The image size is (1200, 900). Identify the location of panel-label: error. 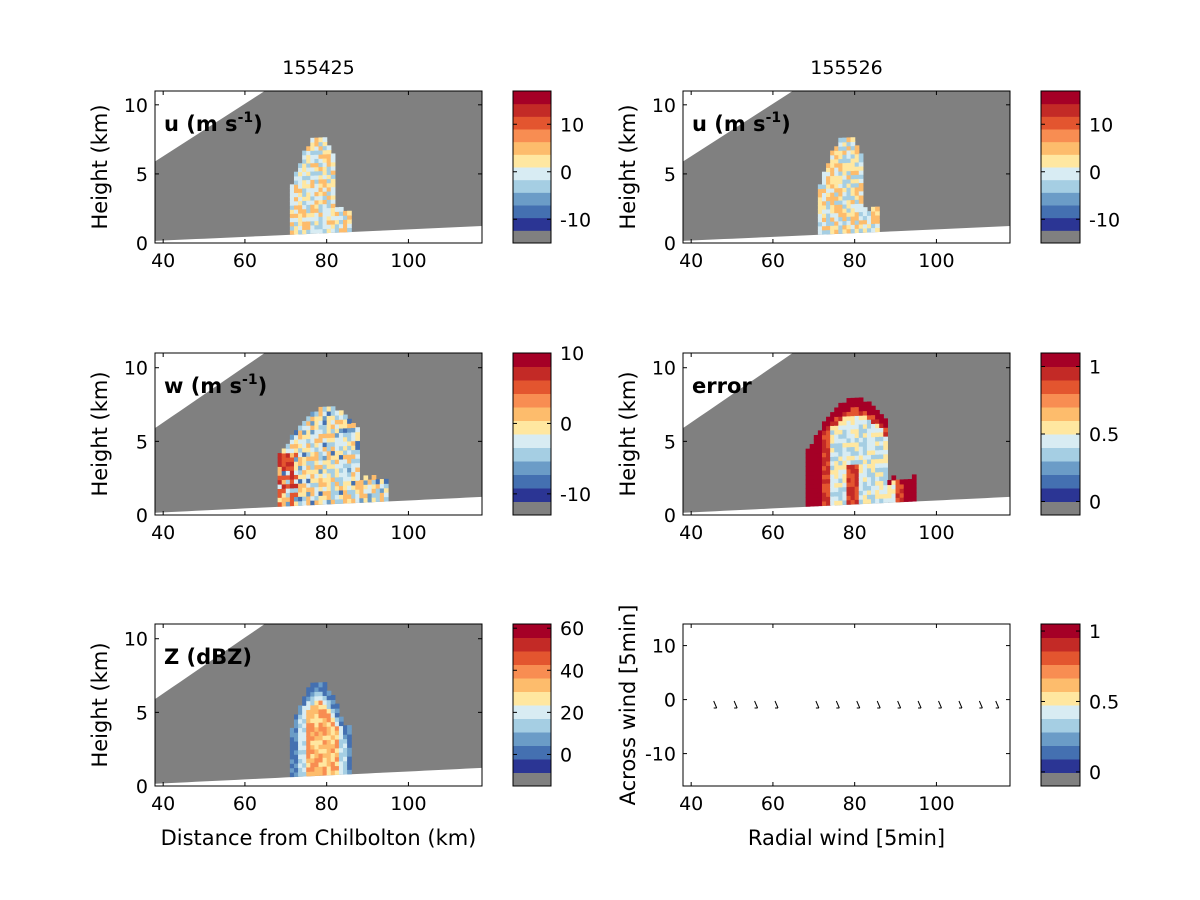
(722, 386).